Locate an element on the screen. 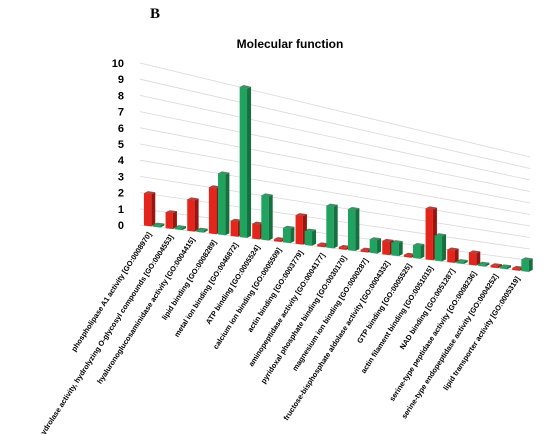 The image size is (550, 434). y-tick-label: 6 is located at coordinates (121, 129).